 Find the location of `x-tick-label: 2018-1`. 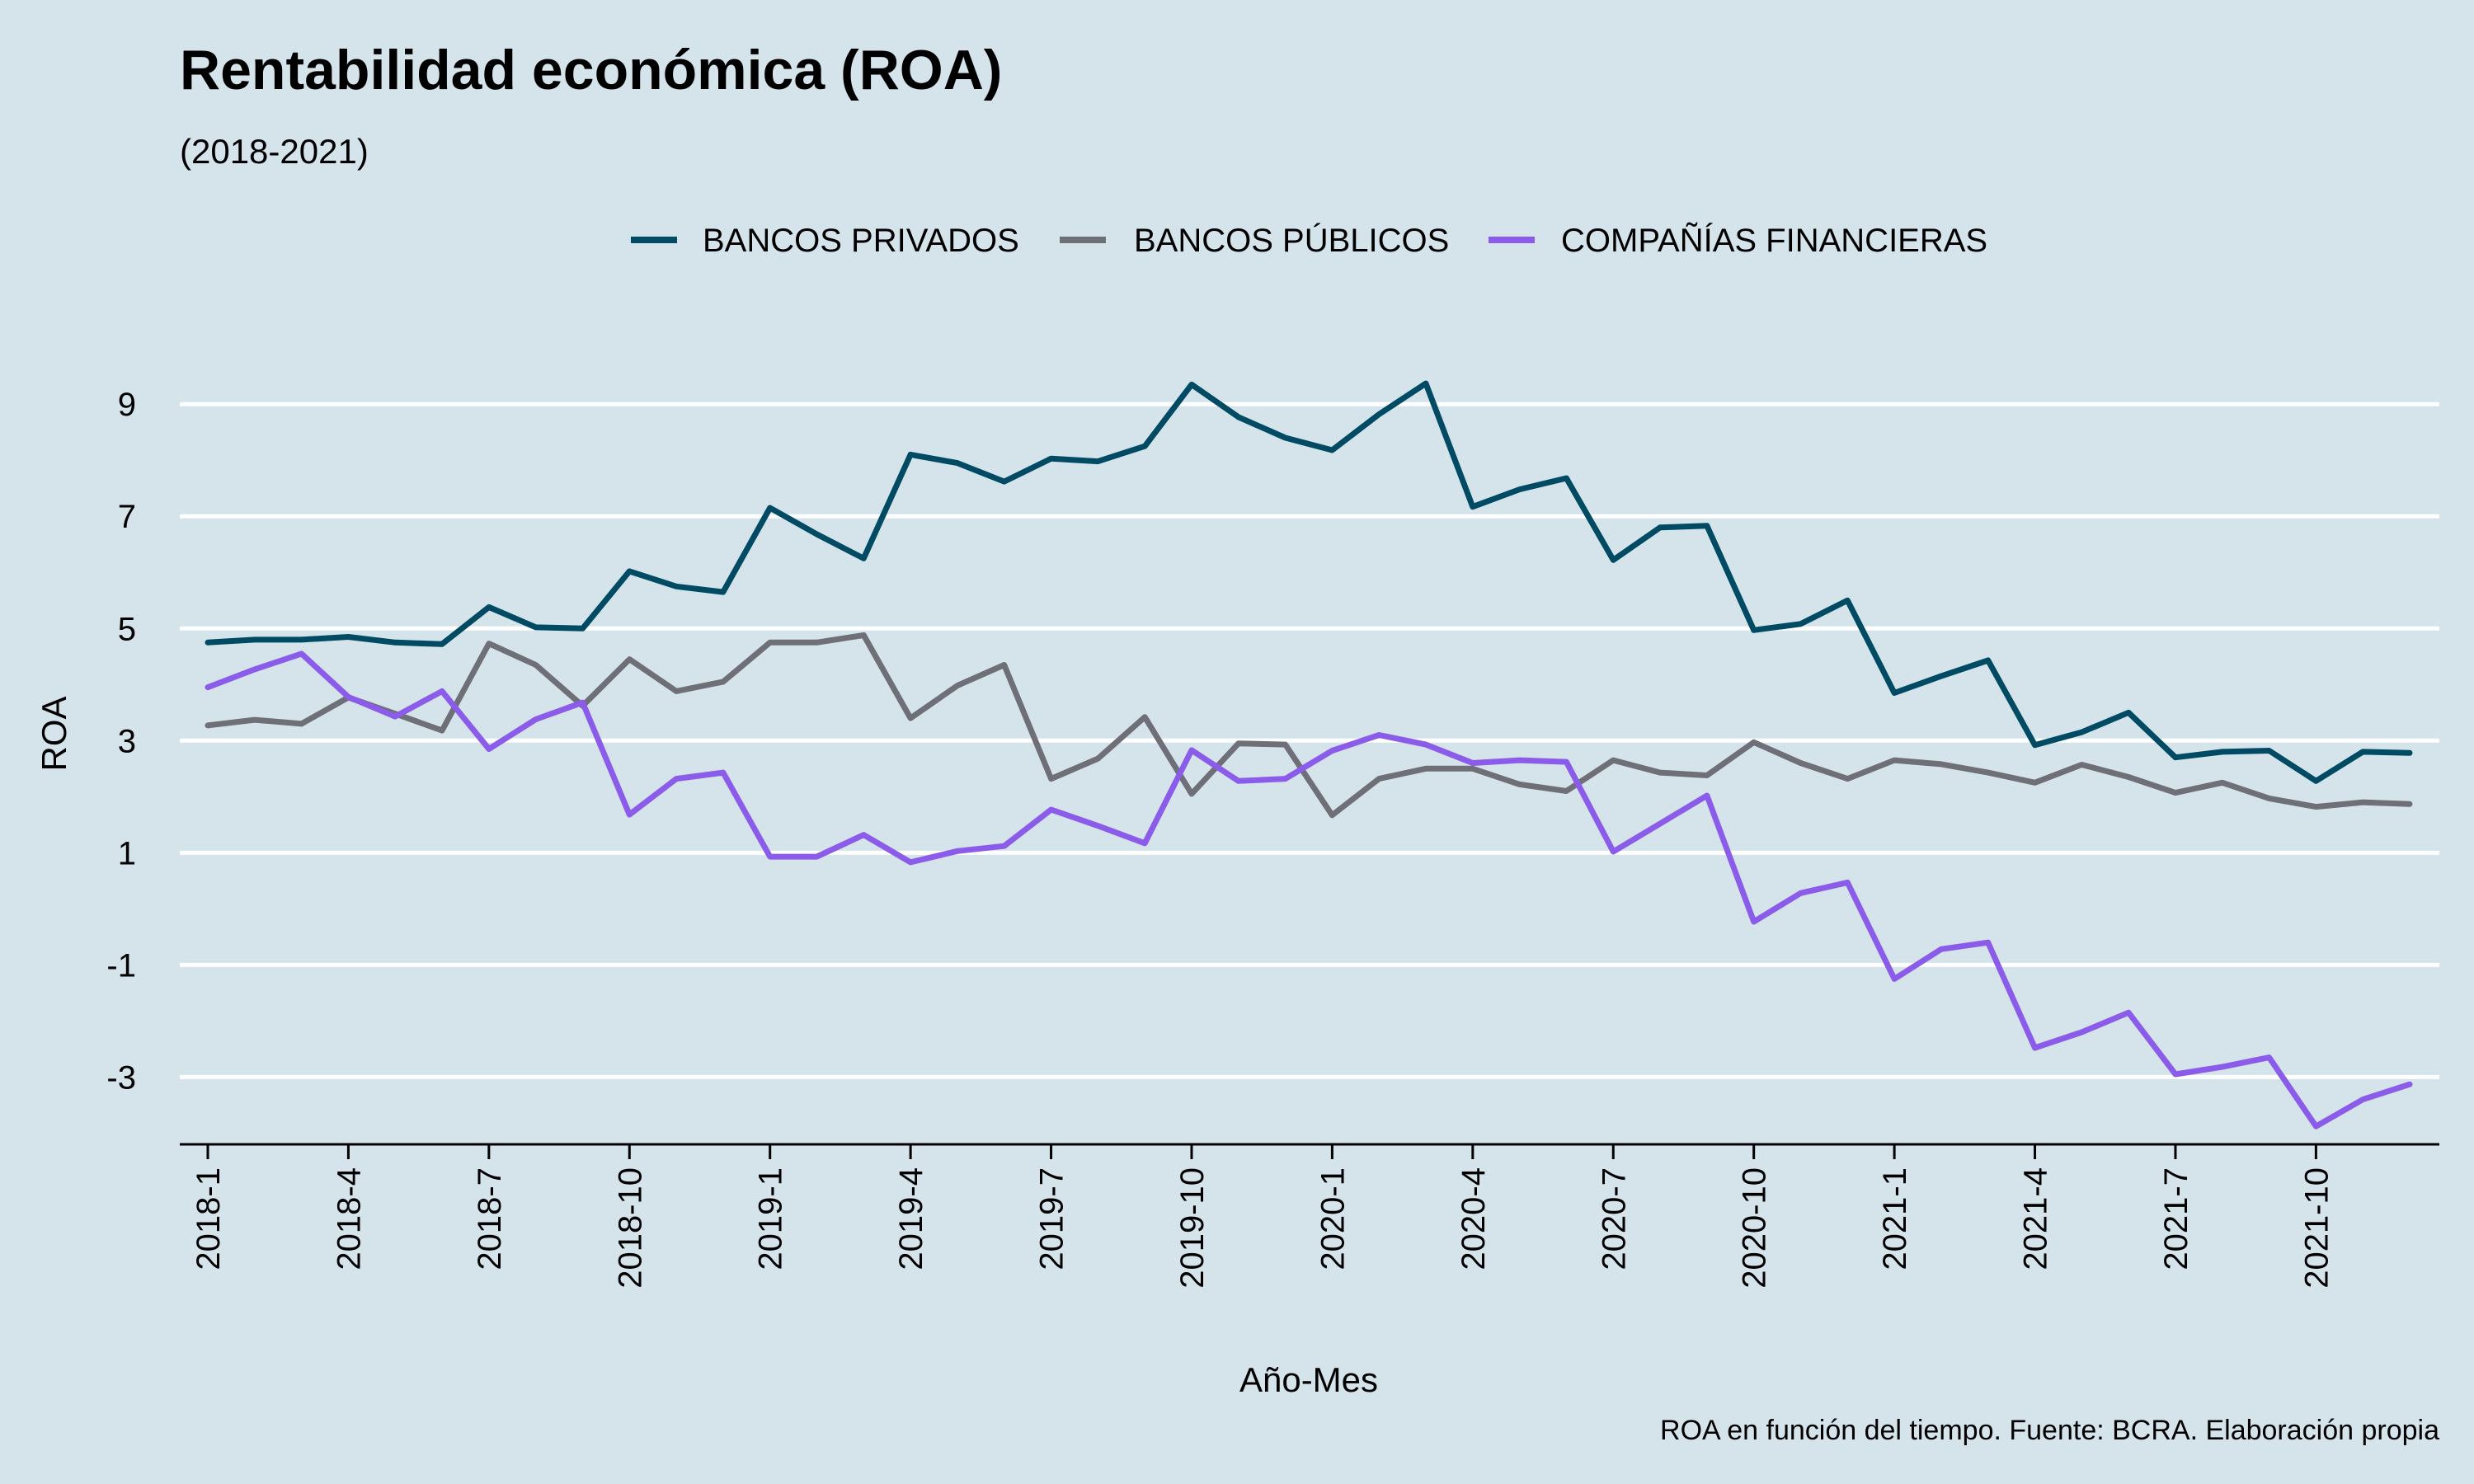

x-tick-label: 2018-1 is located at coordinates (208, 1218).